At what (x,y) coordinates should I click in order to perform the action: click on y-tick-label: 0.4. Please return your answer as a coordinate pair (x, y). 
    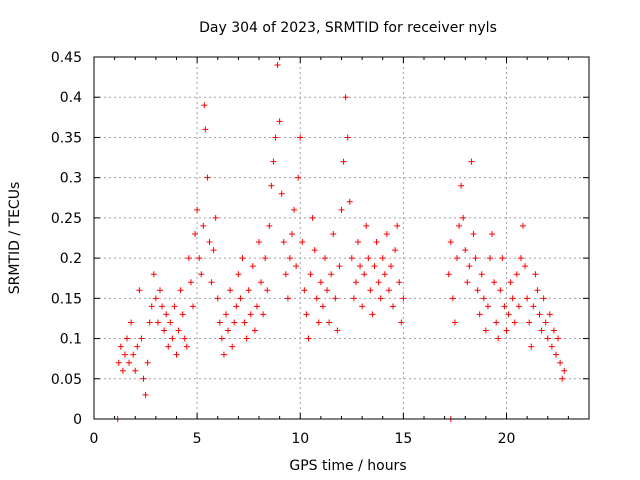
    Looking at the image, I should click on (71, 98).